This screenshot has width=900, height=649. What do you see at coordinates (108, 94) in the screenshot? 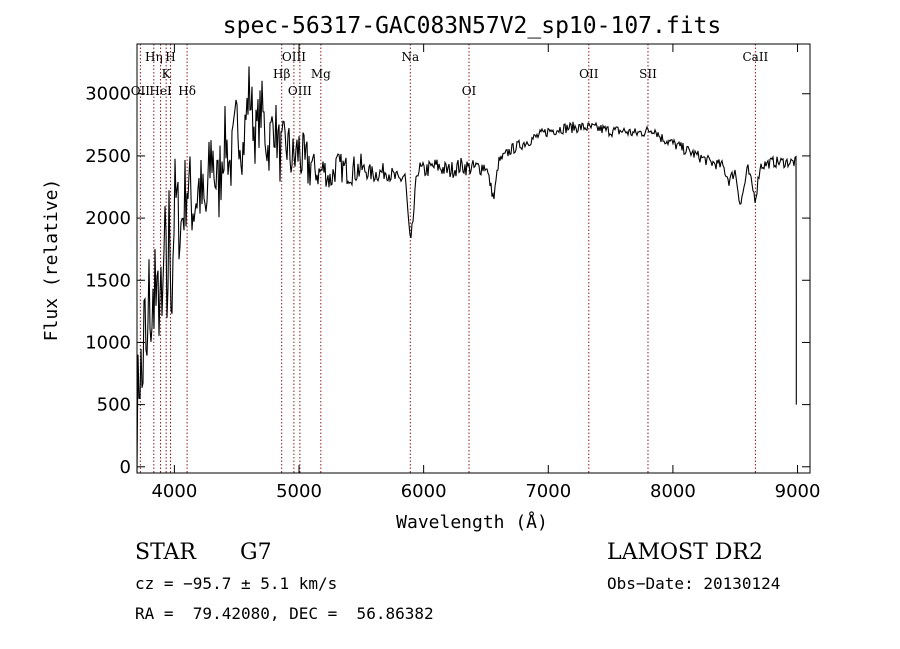
I see `y-tick-label: 3000` at bounding box center [108, 94].